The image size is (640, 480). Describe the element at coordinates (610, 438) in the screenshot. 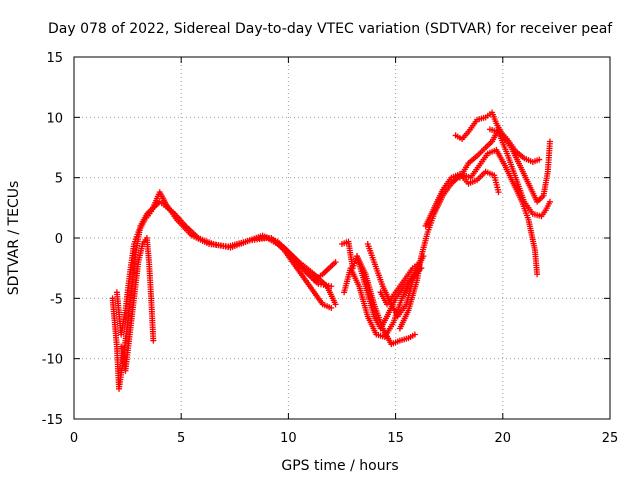

I see `x-tick-label: 25` at that location.